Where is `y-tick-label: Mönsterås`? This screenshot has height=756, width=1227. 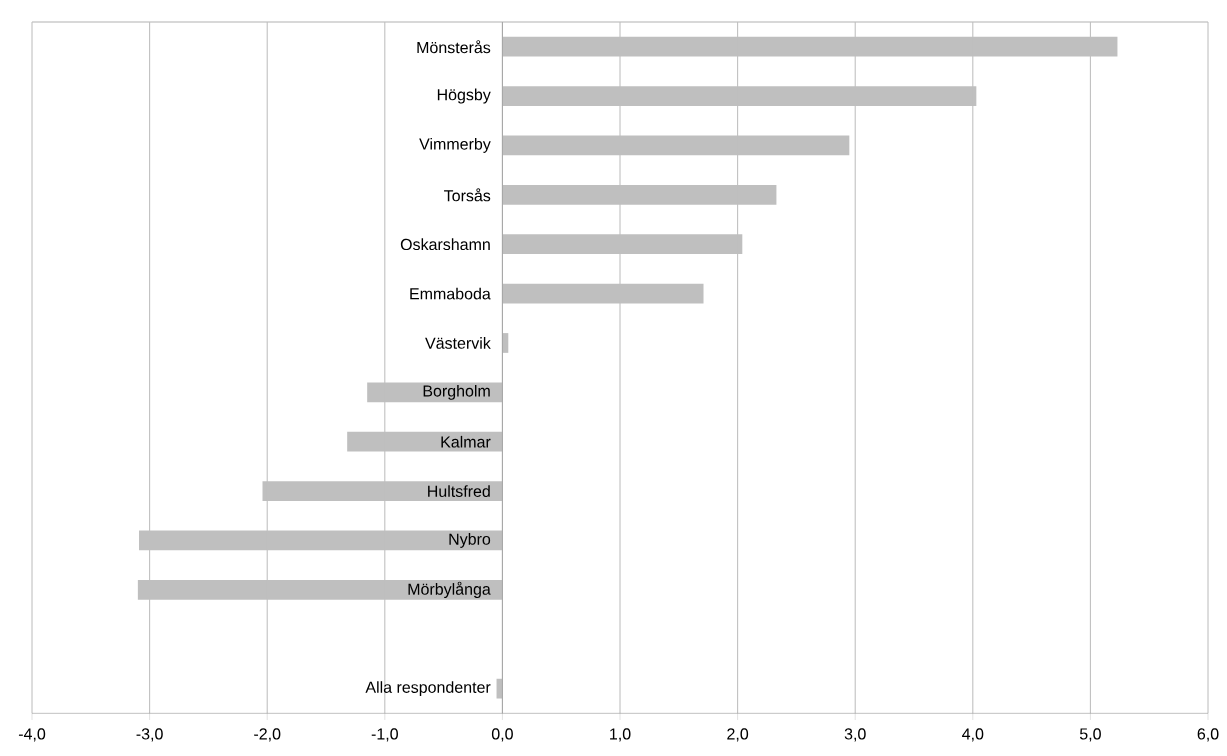 y-tick-label: Mönsterås is located at coordinates (454, 47).